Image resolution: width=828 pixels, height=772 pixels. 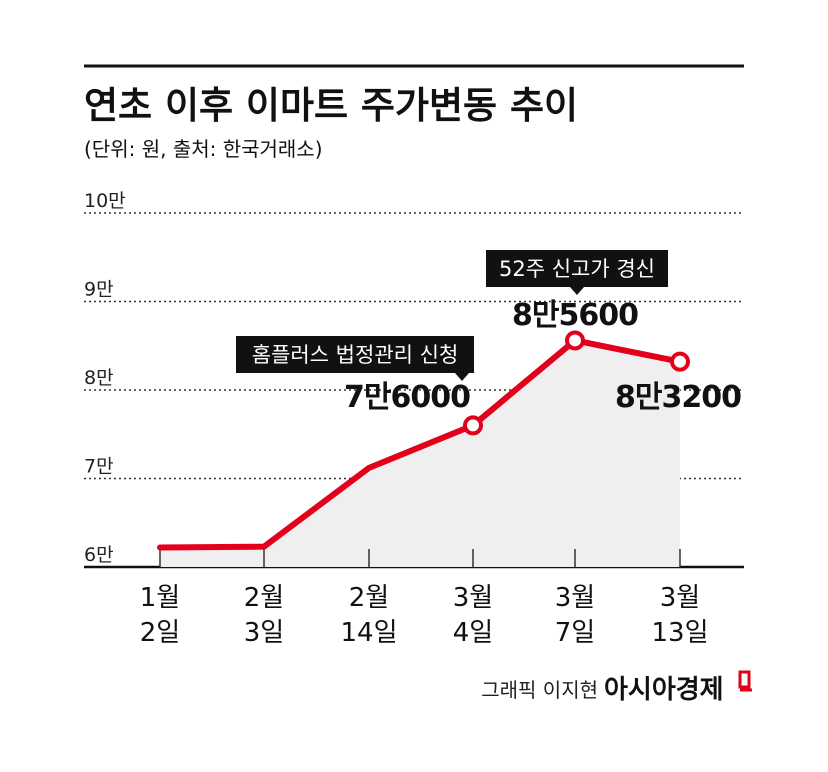 I want to click on x-label-day: 14일, so click(x=368, y=633).